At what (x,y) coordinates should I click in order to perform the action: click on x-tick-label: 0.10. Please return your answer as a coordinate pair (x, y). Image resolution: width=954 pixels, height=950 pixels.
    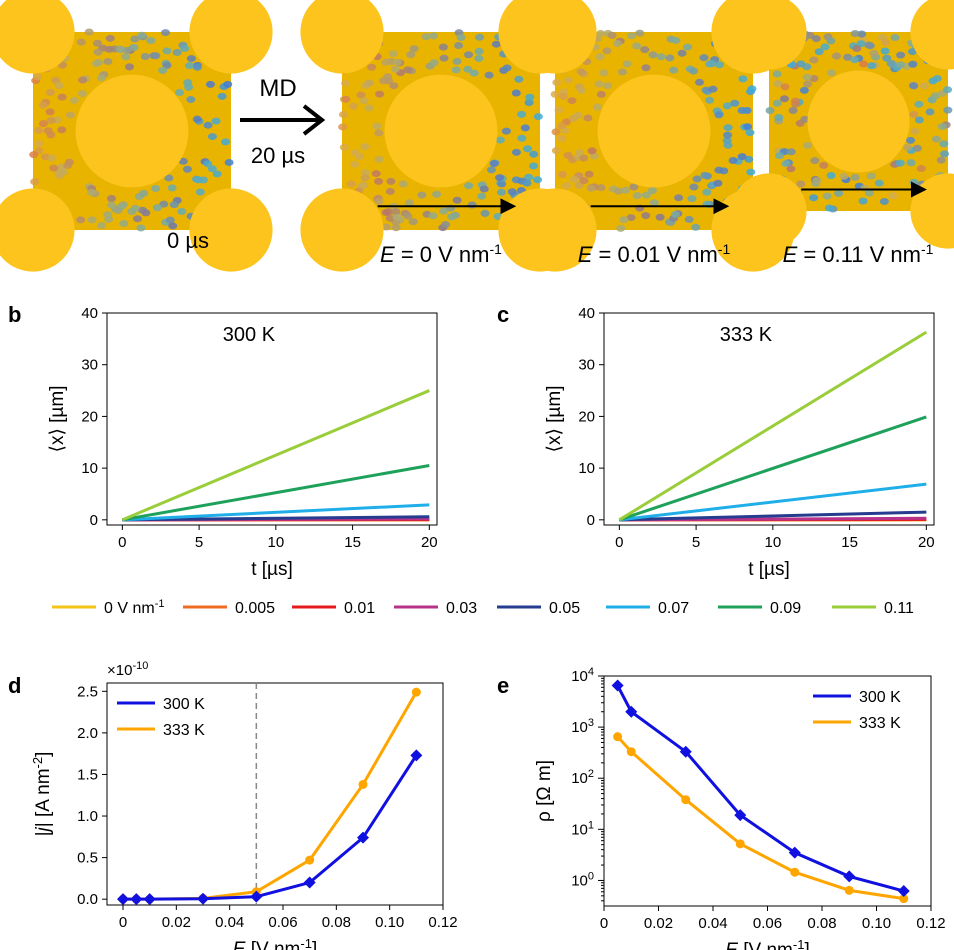
    Looking at the image, I should click on (876, 923).